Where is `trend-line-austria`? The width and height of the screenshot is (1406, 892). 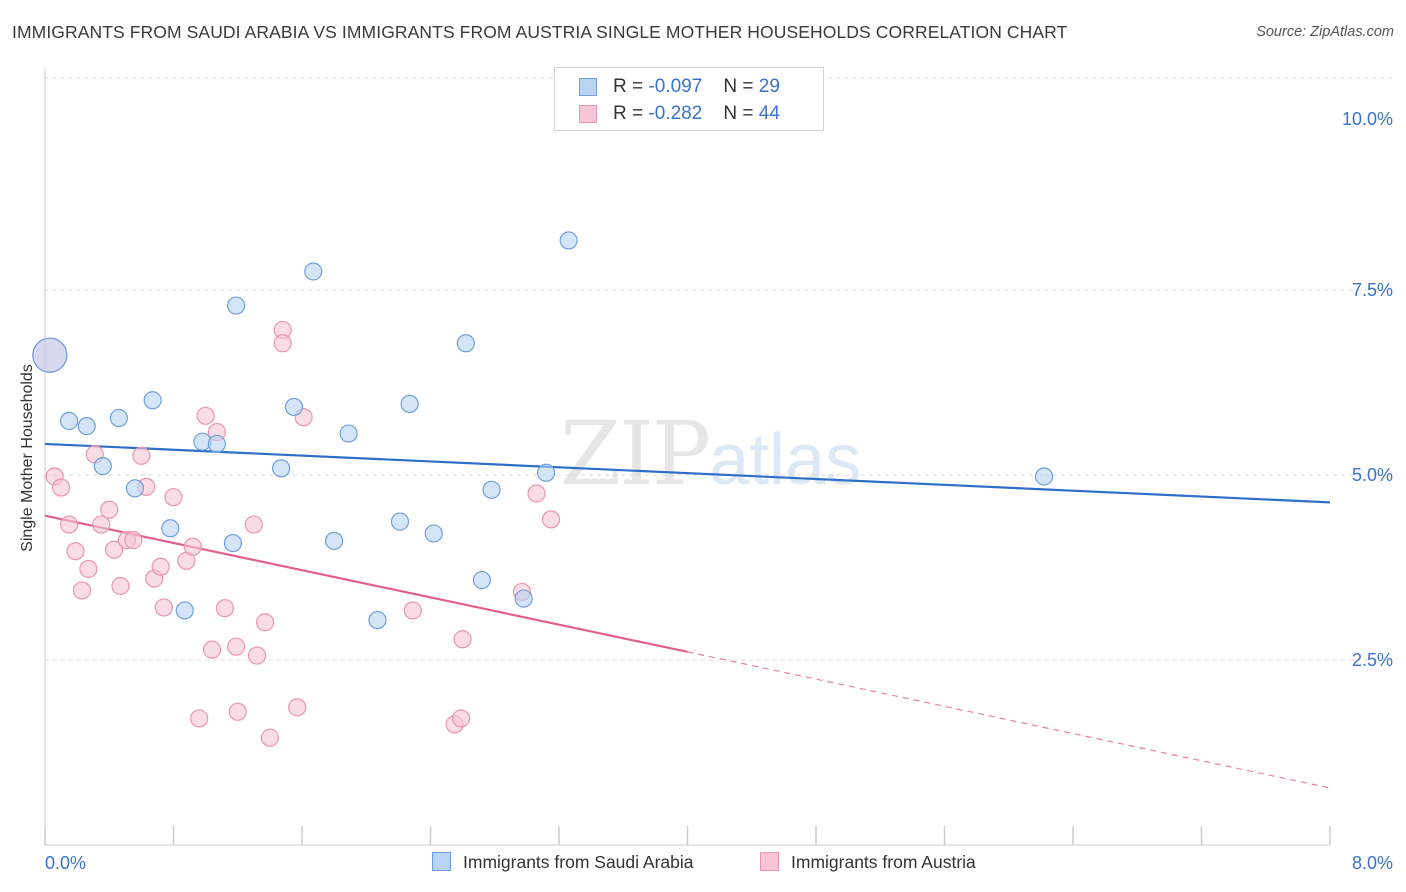
trend-line-austria is located at coordinates (366, 583).